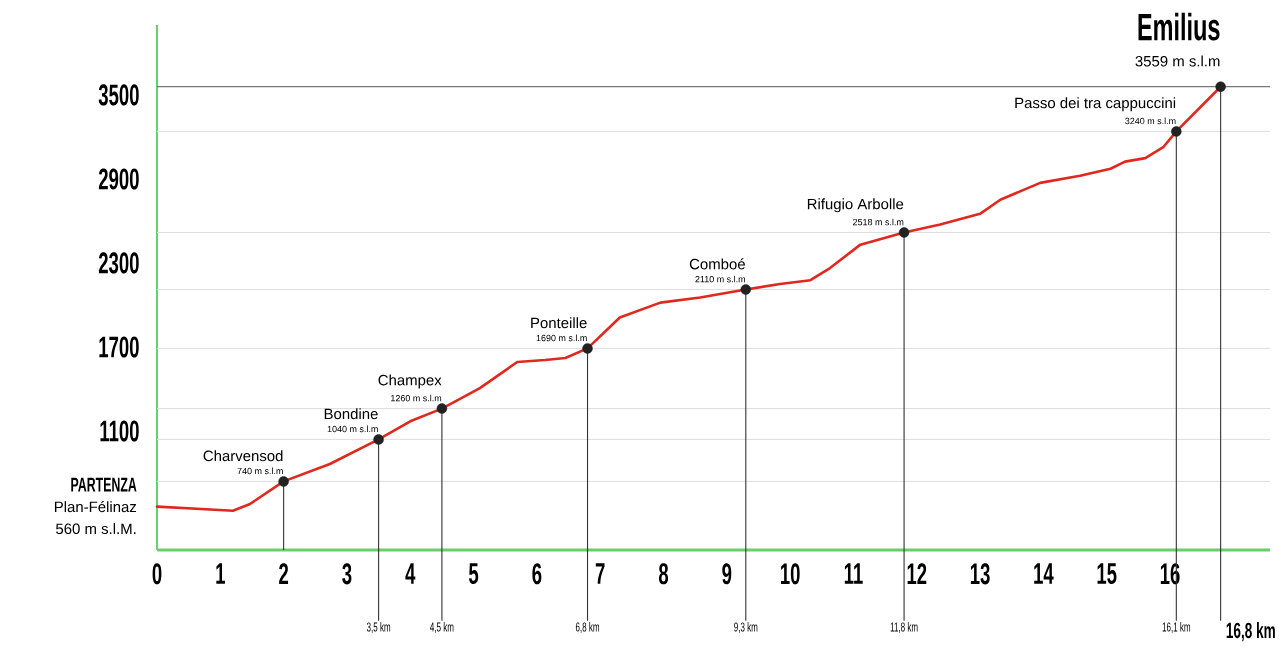  What do you see at coordinates (220, 573) in the screenshot?
I see `x-tick-label: 1` at bounding box center [220, 573].